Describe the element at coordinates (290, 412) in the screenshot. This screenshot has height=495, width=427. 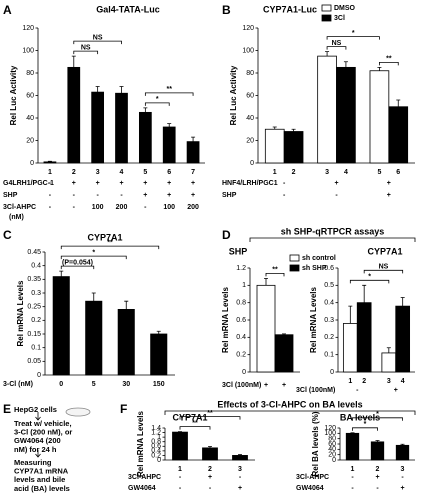
I see `group-bracket` at that location.